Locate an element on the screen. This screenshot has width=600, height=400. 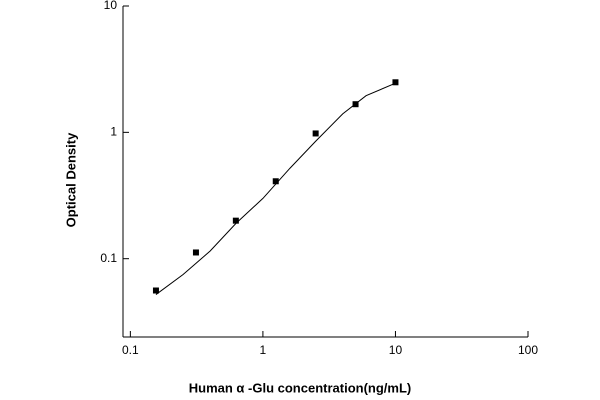
x-tick-label: 100 is located at coordinates (528, 350).